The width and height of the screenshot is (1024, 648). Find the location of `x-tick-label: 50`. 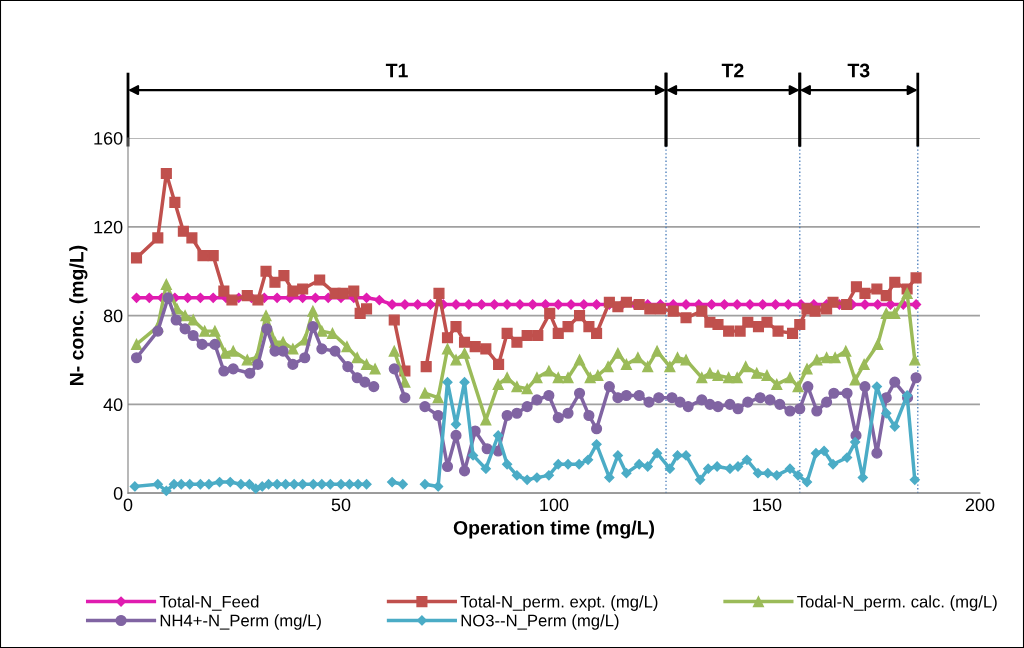

x-tick-label: 50 is located at coordinates (341, 505).